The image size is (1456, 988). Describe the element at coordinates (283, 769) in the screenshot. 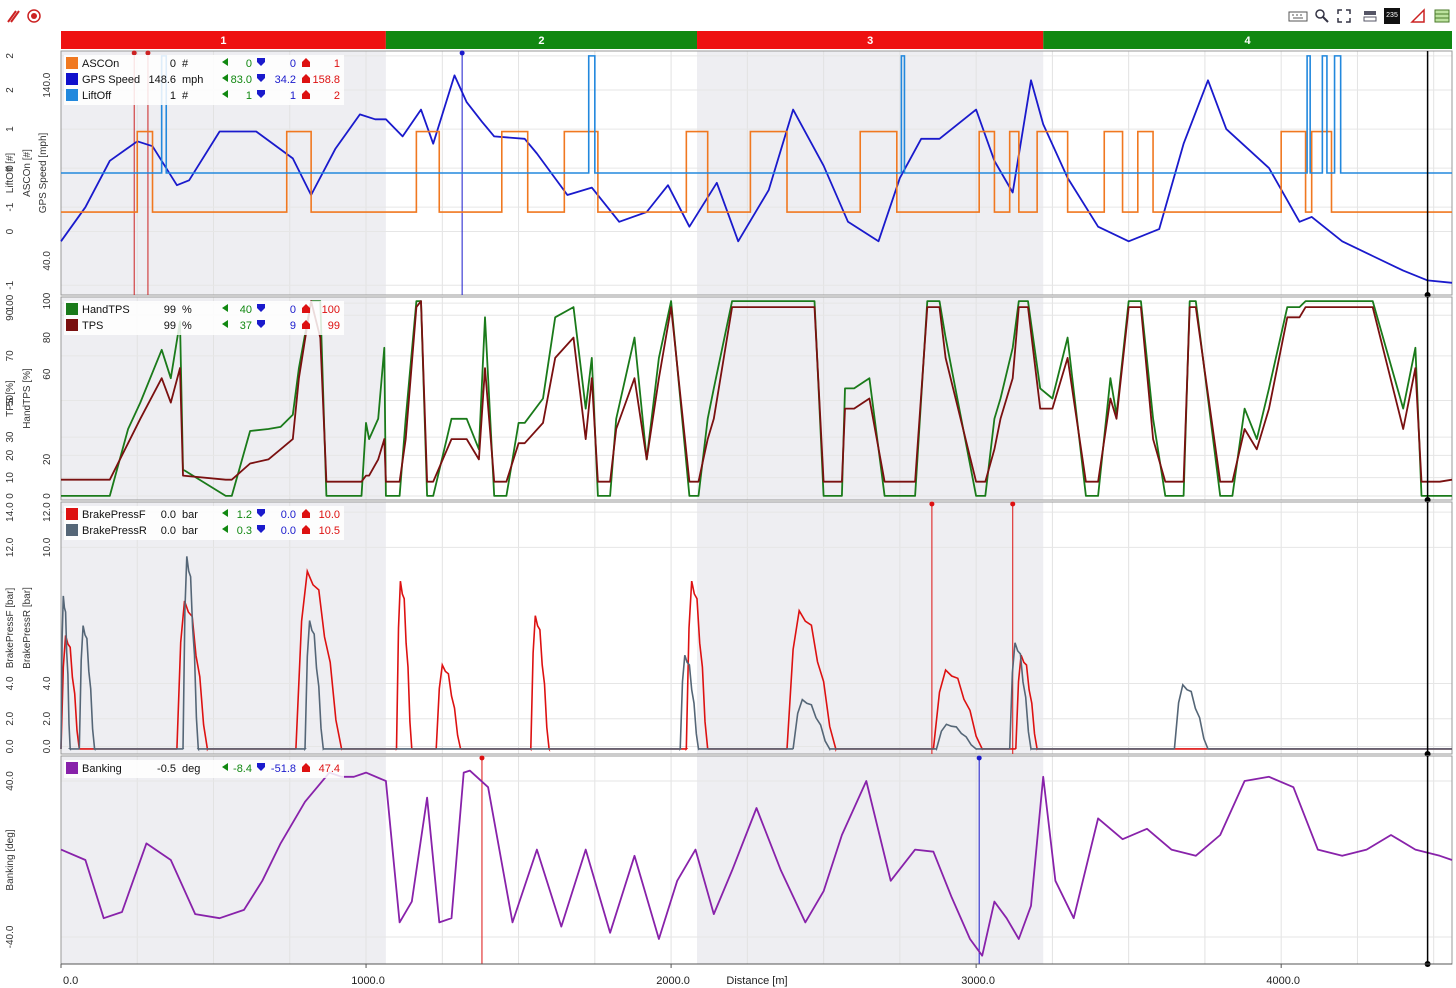

I see `legend-avg: -51.8` at that location.